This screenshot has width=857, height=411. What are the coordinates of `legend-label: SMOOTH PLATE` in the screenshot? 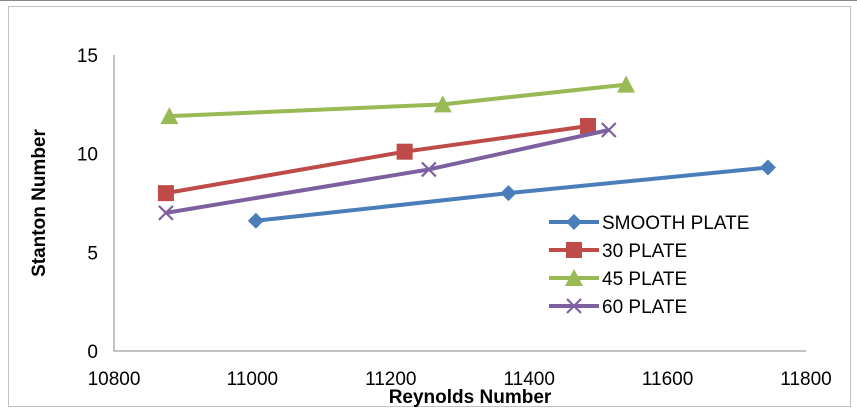 It's located at (675, 223).